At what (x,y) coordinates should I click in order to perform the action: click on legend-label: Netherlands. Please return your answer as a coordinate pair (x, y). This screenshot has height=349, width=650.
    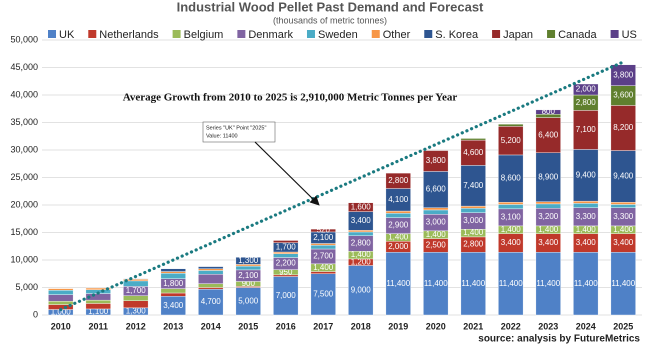
    Looking at the image, I should click on (129, 35).